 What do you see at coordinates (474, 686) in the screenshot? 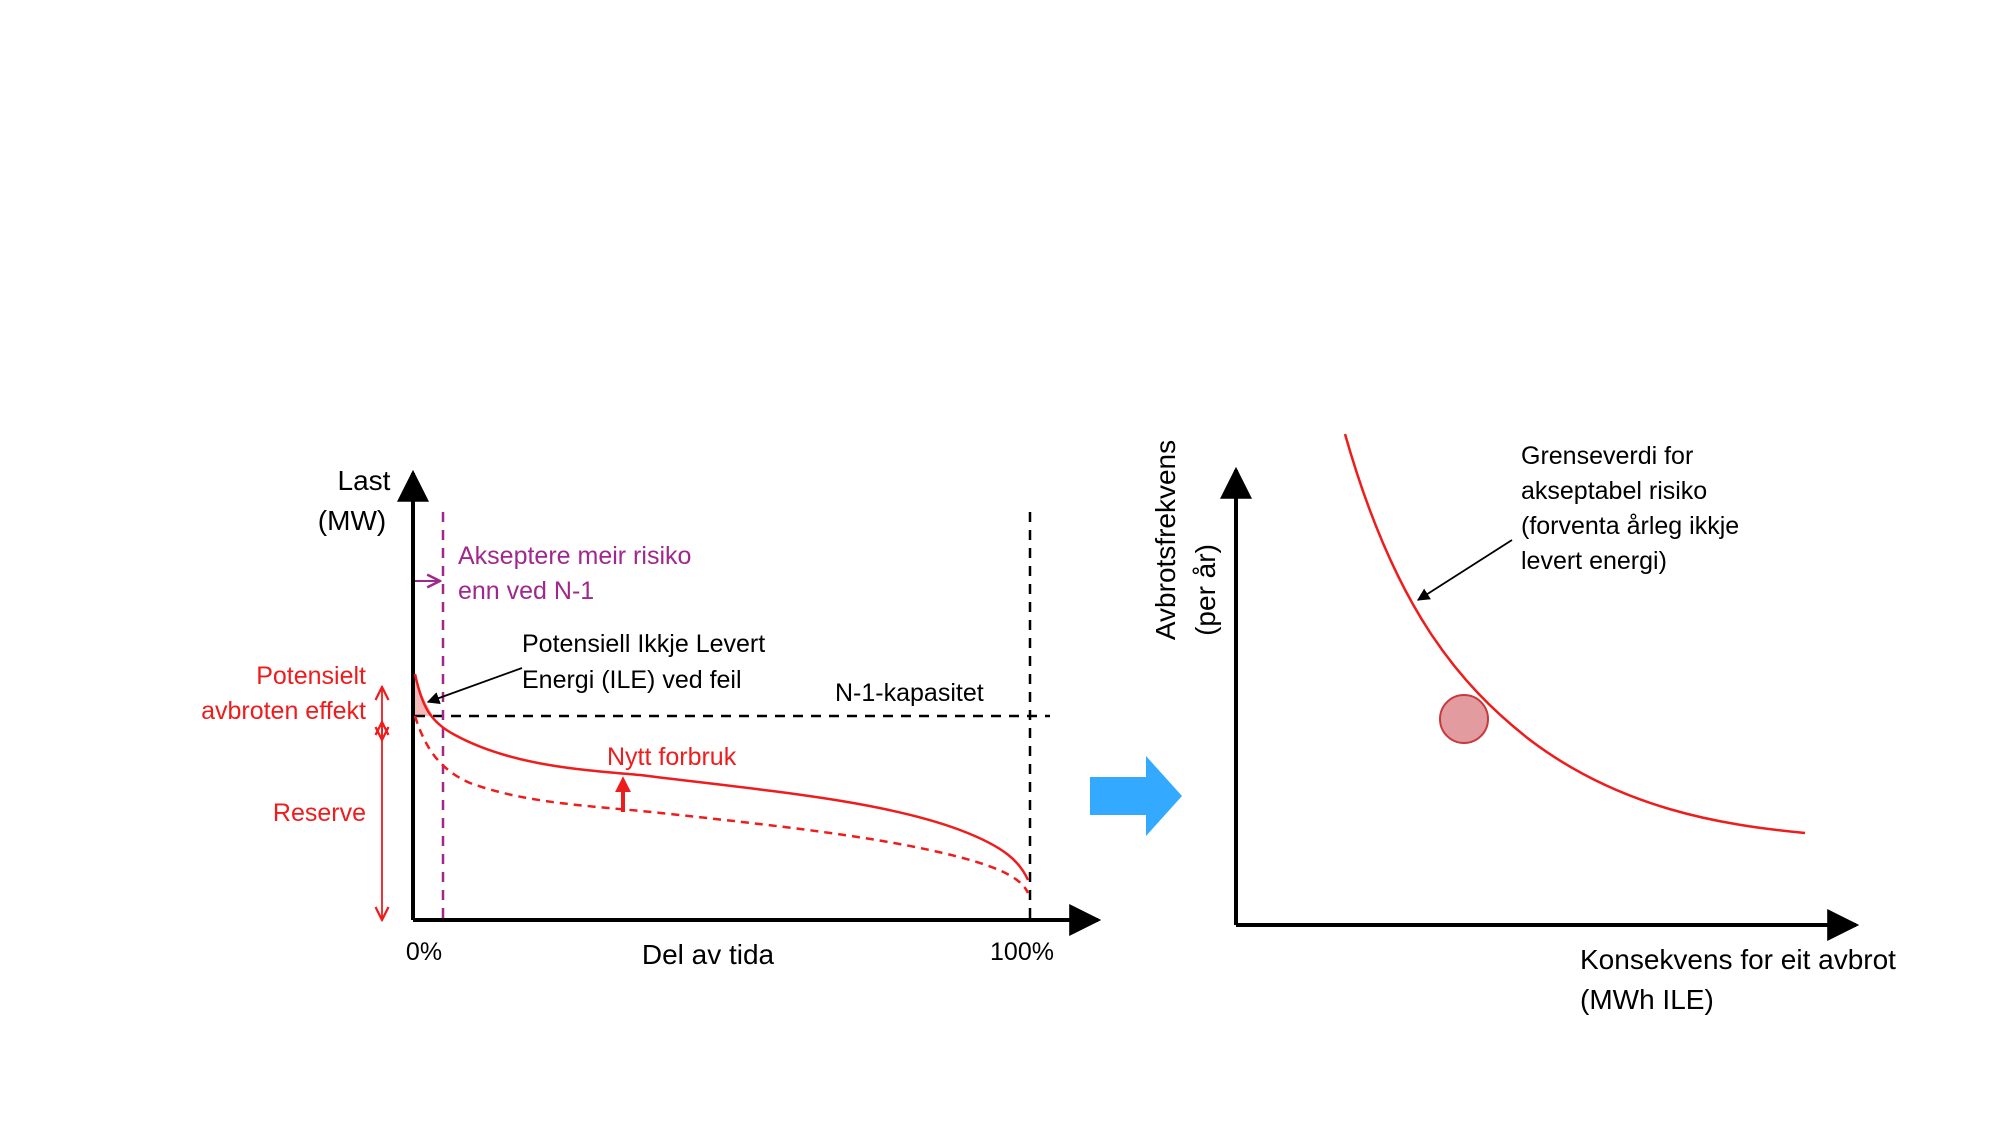
I see `ile-pointer-arrow` at bounding box center [474, 686].